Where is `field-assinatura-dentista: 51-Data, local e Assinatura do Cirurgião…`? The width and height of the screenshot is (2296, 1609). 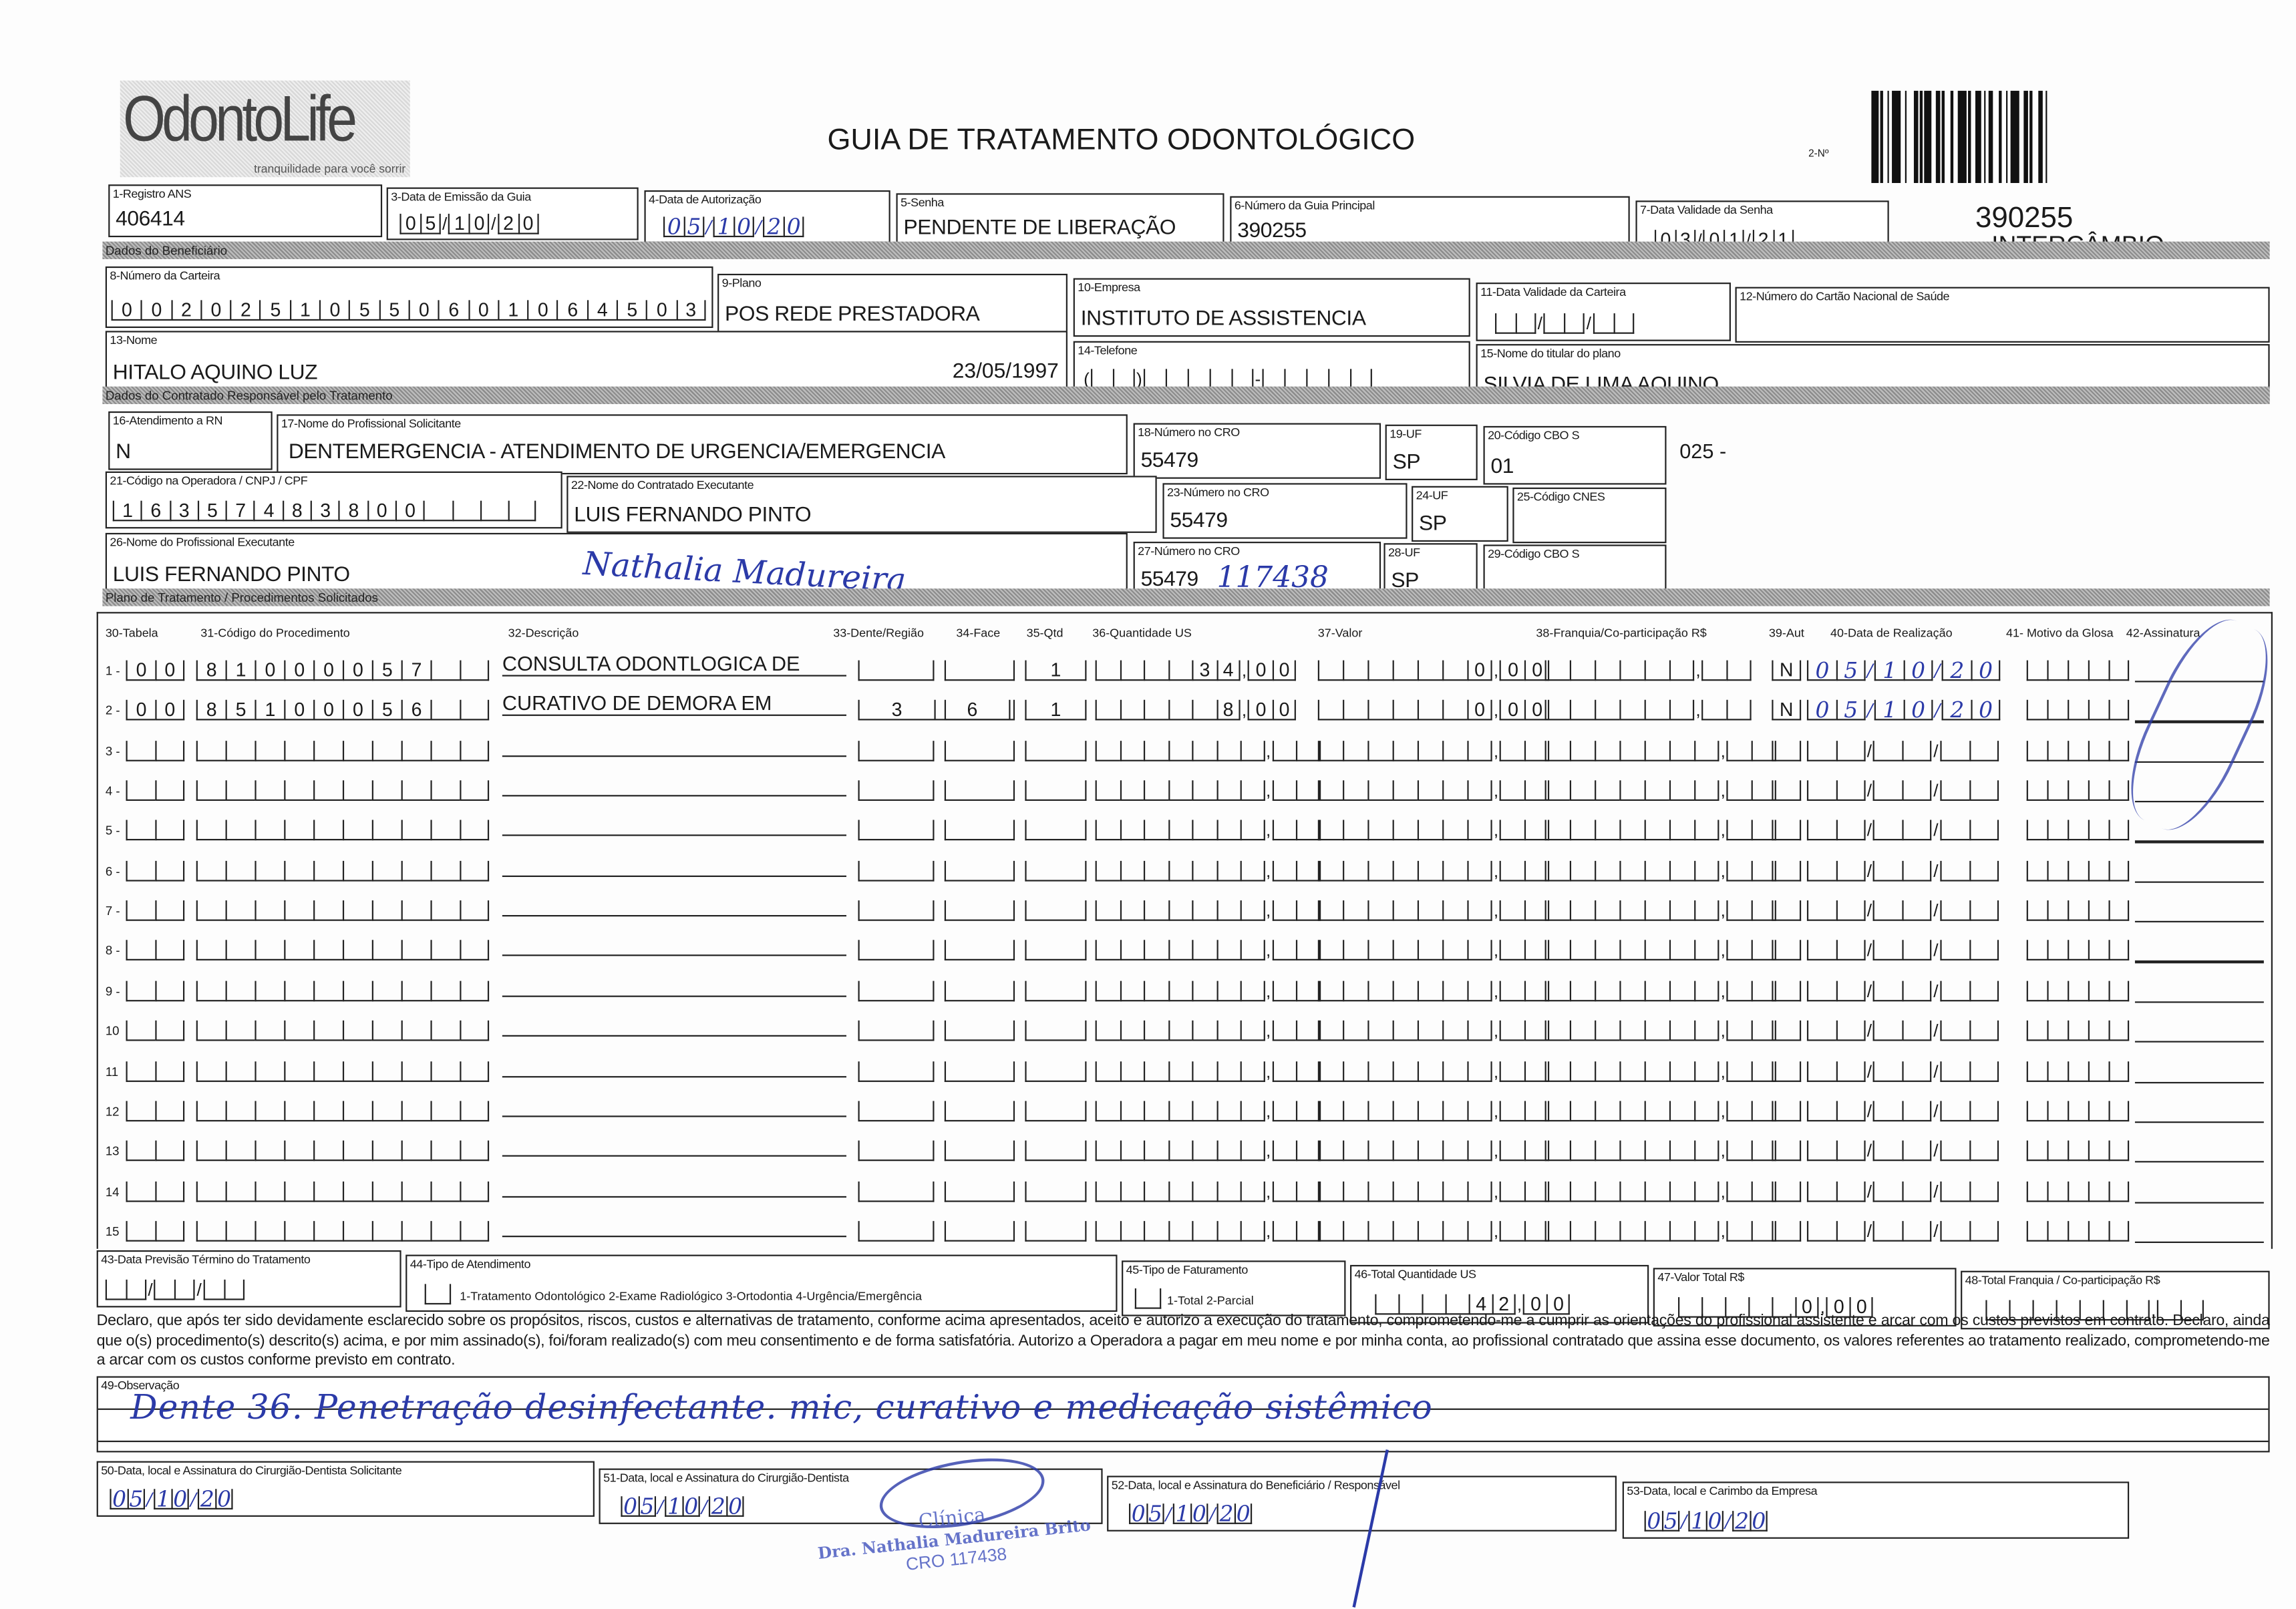
field-assinatura-dentista: 51-Data, local e Assinatura do Cirurgião… is located at coordinates (851, 1493).